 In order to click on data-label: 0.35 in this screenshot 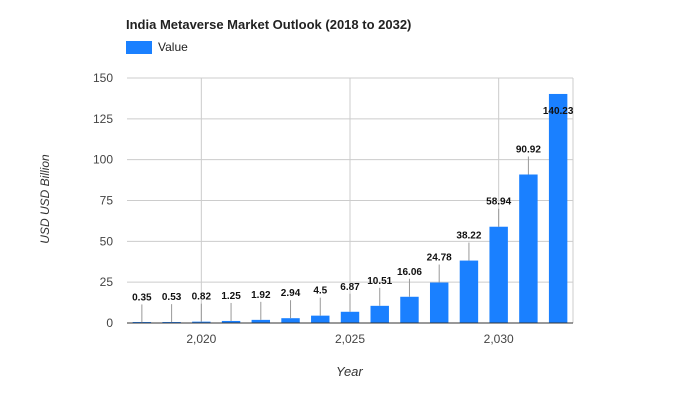, I will do `click(142, 297)`.